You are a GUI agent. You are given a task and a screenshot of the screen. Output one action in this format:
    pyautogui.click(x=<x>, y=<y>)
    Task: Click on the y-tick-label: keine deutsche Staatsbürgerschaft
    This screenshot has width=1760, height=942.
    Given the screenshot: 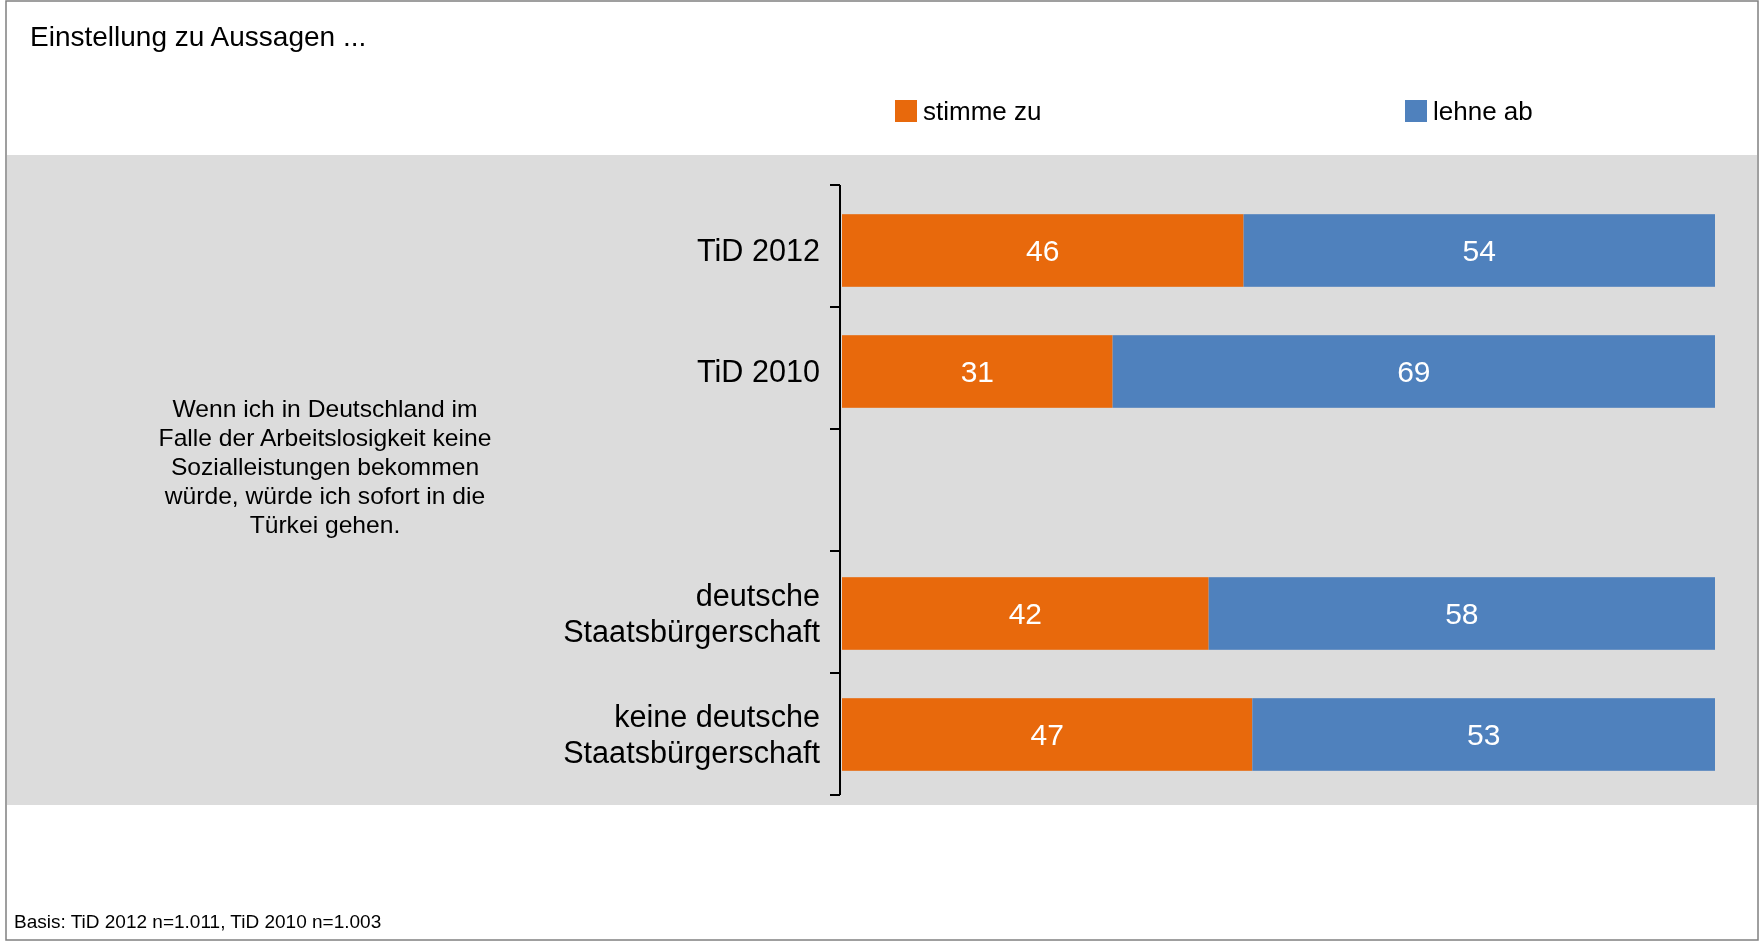 What is the action you would take?
    pyautogui.click(x=692, y=735)
    